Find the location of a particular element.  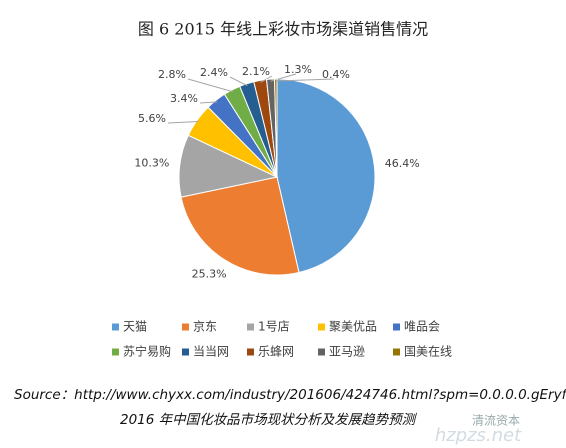

legend-label: 乐蜂网 is located at coordinates (276, 352).